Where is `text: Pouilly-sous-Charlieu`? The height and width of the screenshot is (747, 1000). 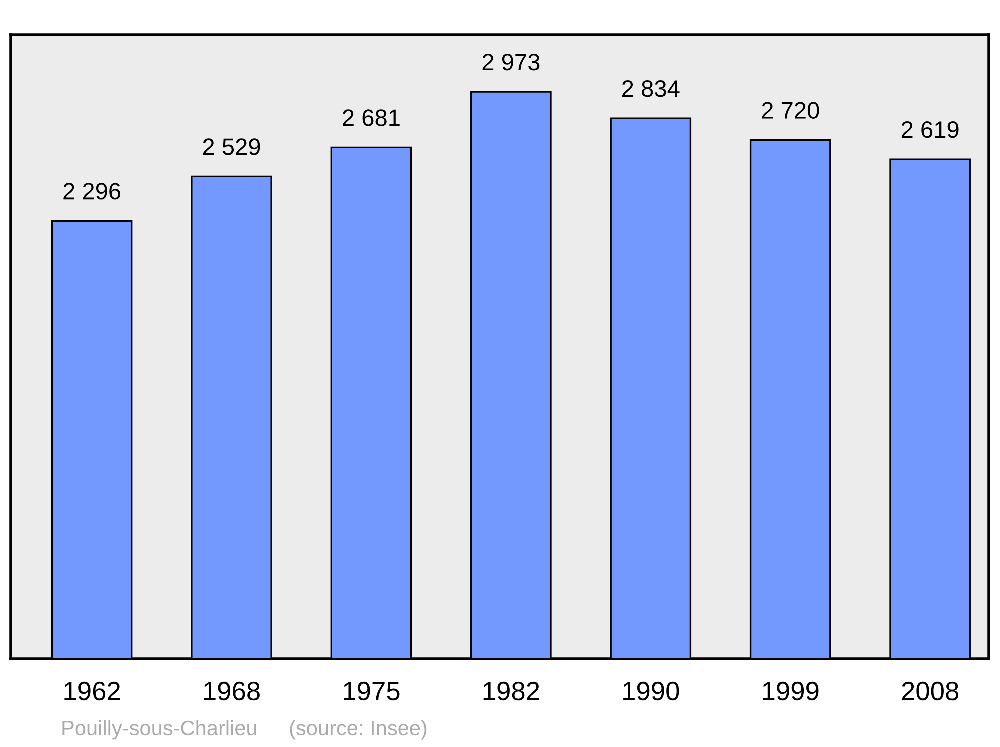 text: Pouilly-sous-Charlieu is located at coordinates (159, 730).